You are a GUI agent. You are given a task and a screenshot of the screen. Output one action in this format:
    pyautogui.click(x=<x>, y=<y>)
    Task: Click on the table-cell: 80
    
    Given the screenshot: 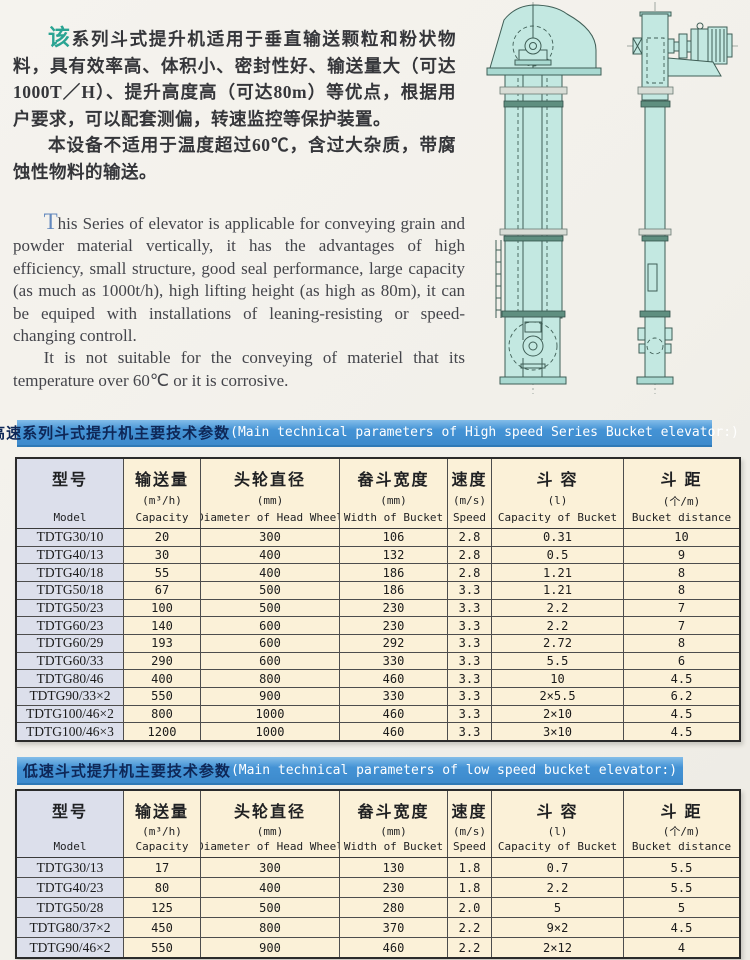 What is the action you would take?
    pyautogui.click(x=162, y=887)
    